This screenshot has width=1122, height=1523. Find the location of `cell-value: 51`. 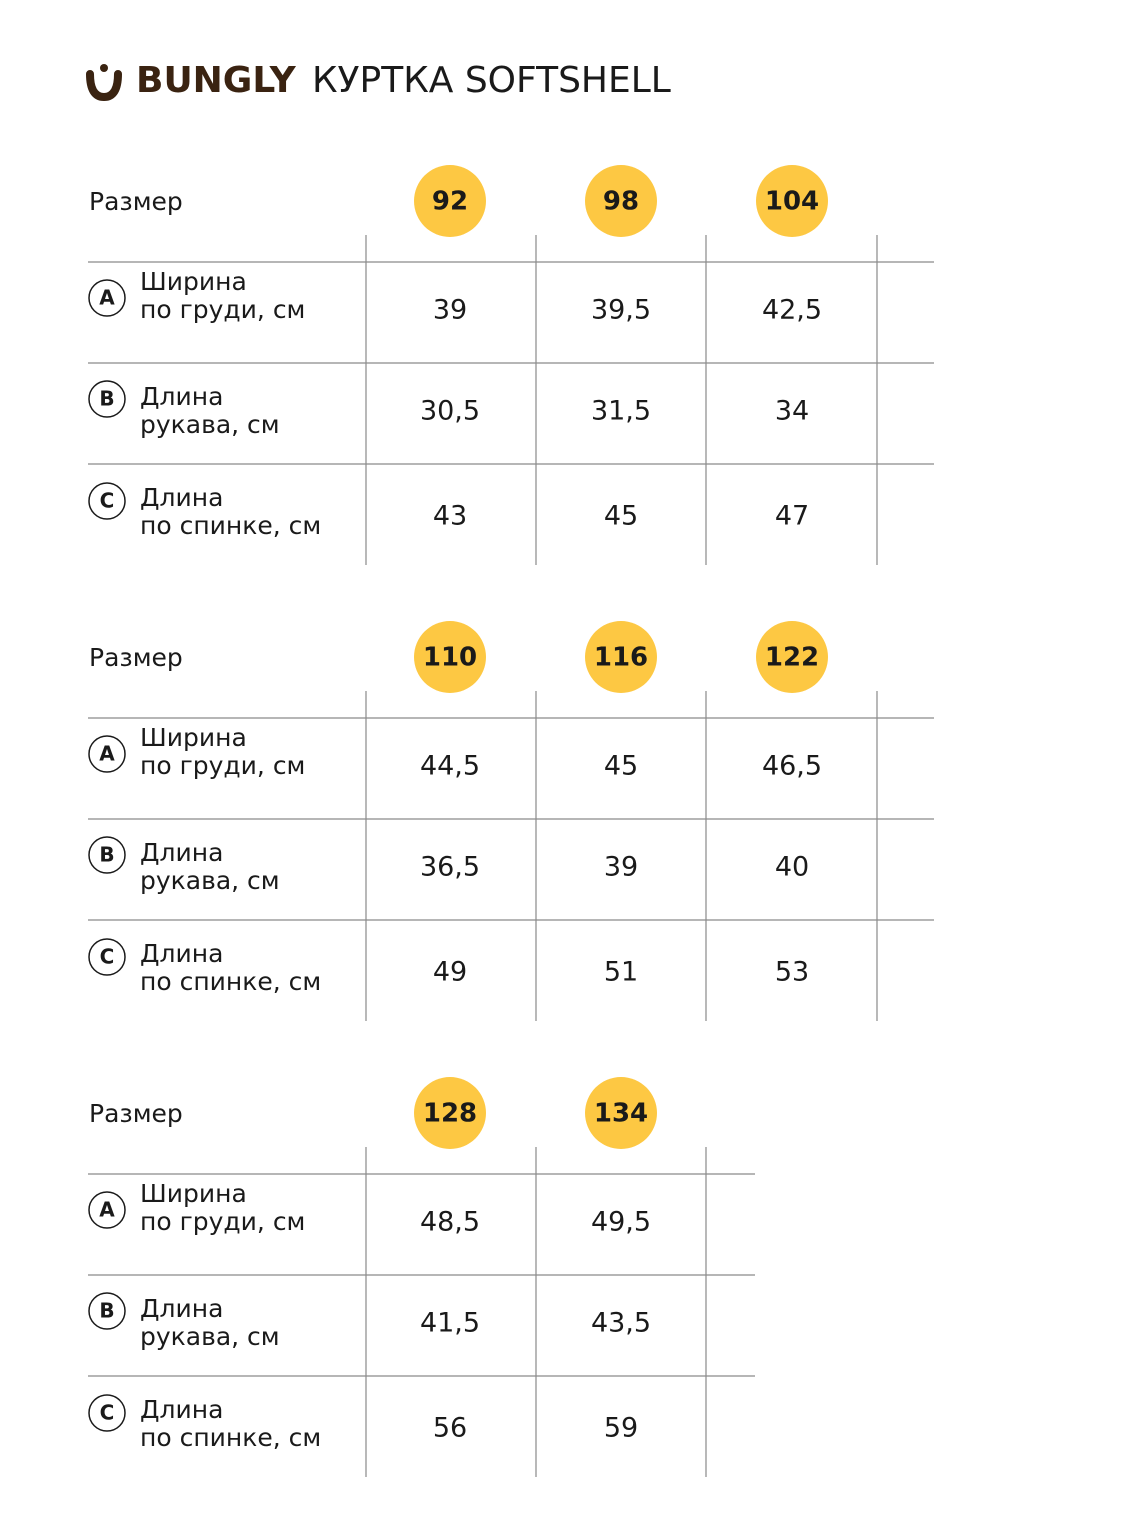

cell-value: 51 is located at coordinates (621, 972).